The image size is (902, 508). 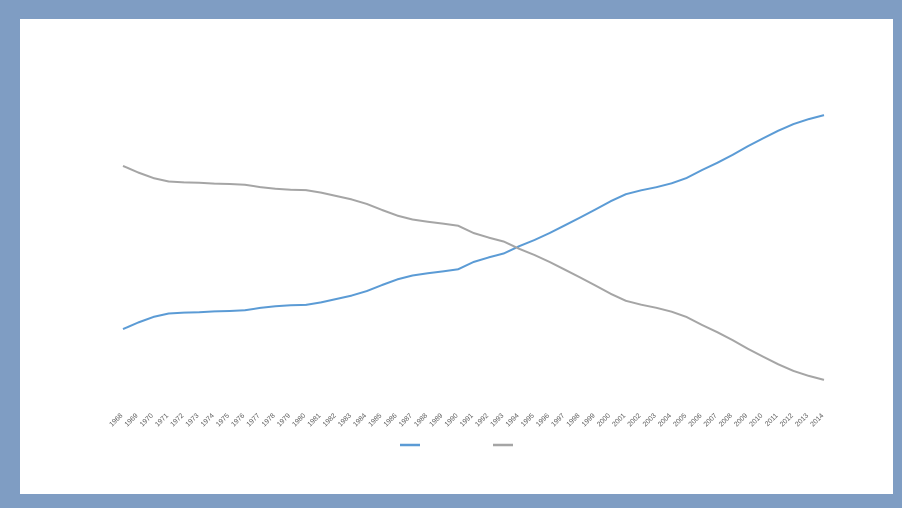 What do you see at coordinates (208, 420) in the screenshot?
I see `x-tick-label: 1974` at bounding box center [208, 420].